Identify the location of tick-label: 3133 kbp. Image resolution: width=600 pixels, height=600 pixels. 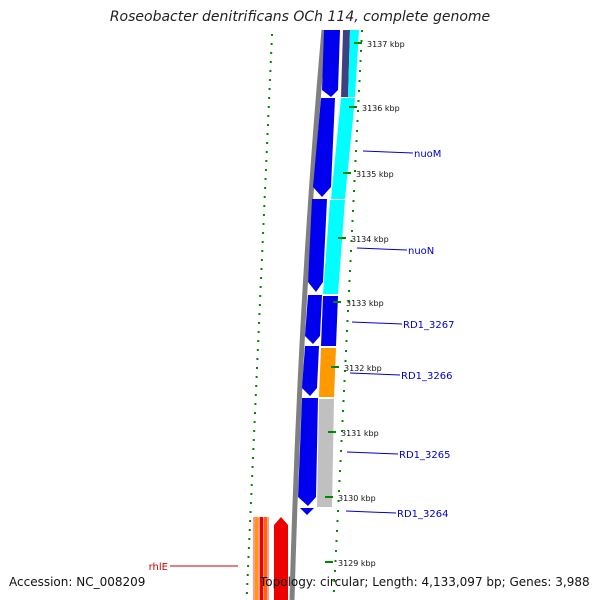
(365, 303).